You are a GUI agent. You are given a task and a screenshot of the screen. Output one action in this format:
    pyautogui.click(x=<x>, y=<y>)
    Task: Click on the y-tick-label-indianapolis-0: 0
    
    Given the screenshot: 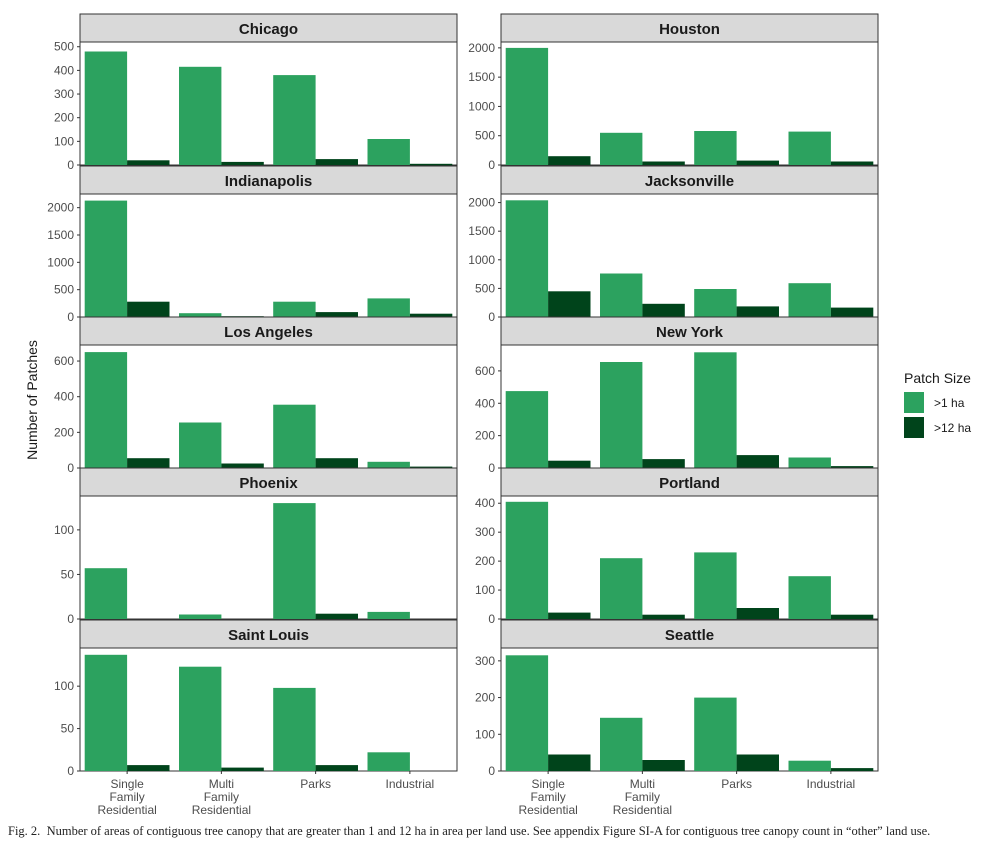 What is the action you would take?
    pyautogui.click(x=70, y=317)
    